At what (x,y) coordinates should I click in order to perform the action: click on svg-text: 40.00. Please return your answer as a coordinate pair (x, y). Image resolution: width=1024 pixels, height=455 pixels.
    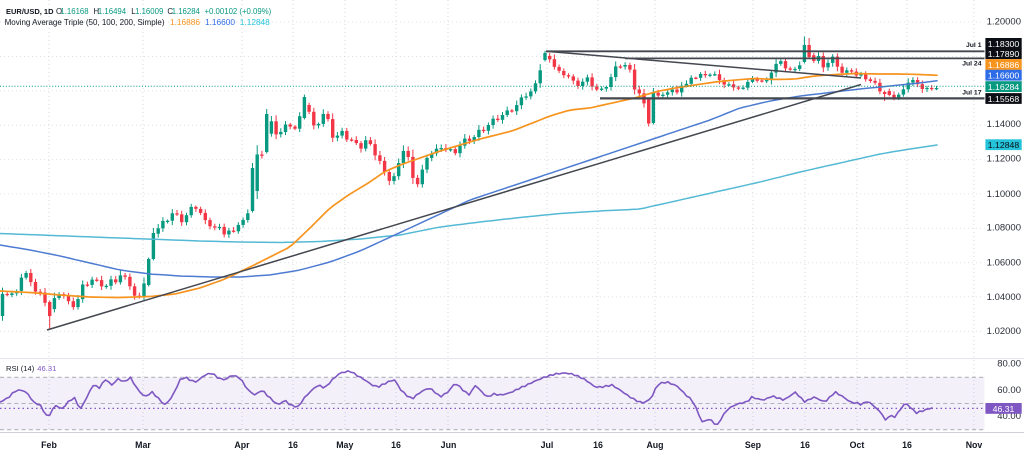
    Looking at the image, I should click on (1009, 416).